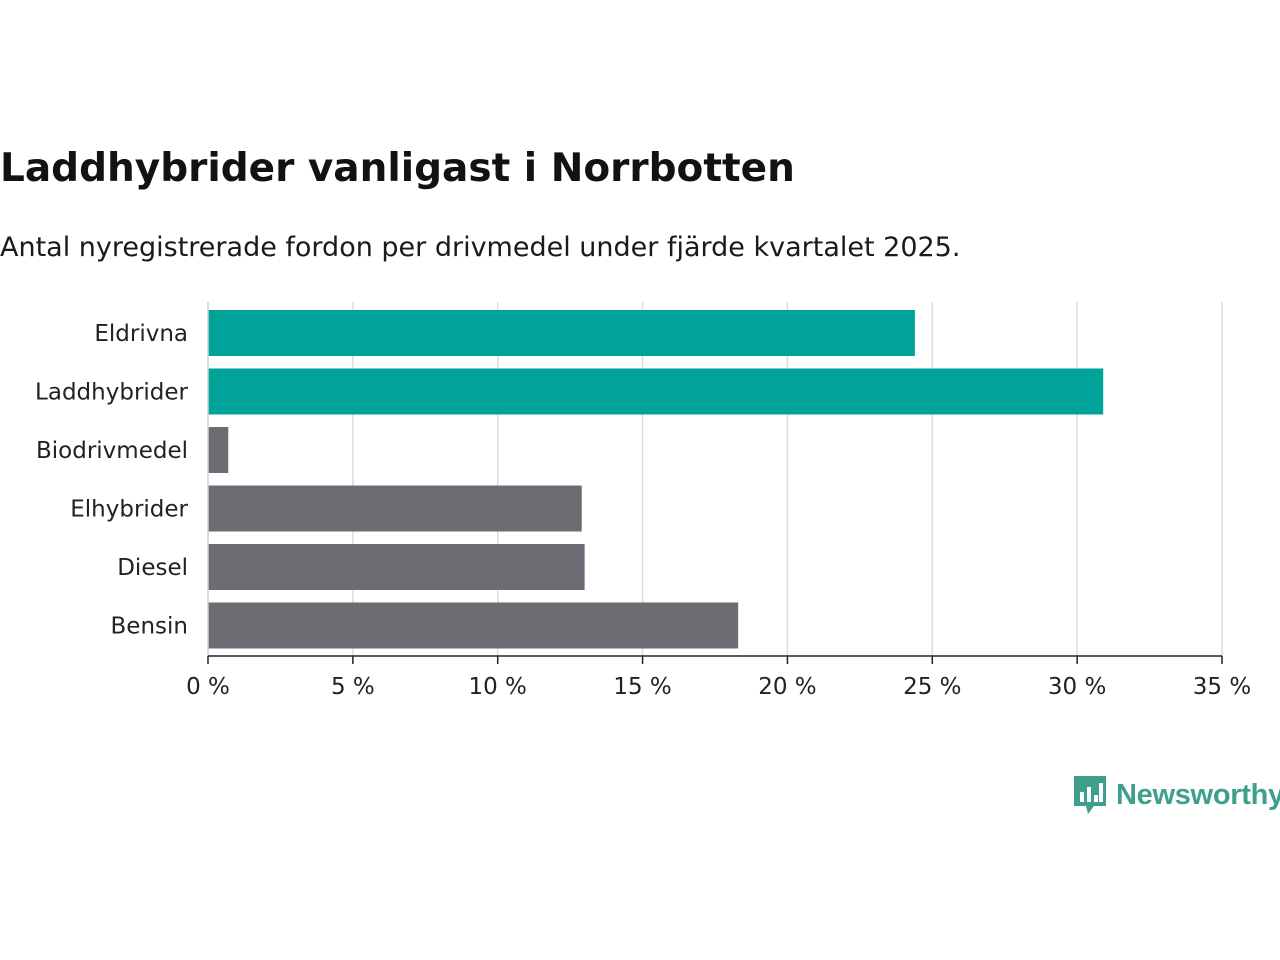  I want to click on brand-logo: Newsworthy, so click(1176, 795).